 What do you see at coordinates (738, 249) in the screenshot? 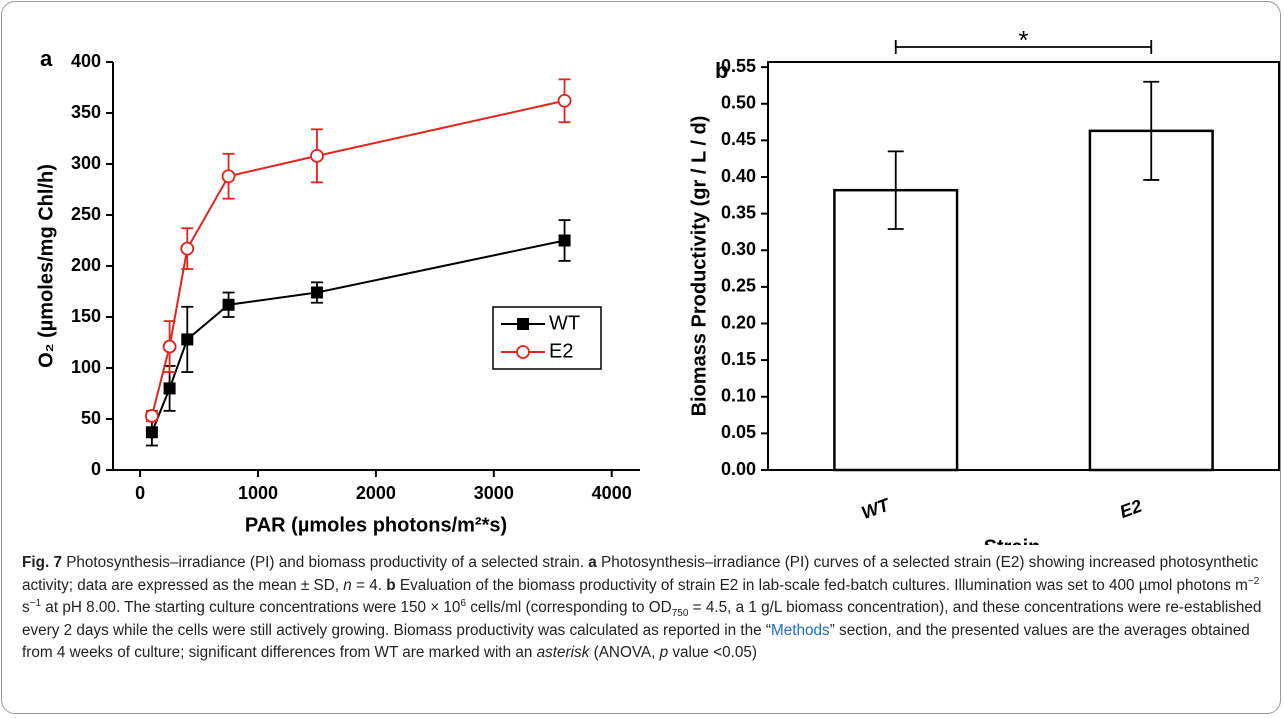
I see `y-tick-label: 0.30` at bounding box center [738, 249].